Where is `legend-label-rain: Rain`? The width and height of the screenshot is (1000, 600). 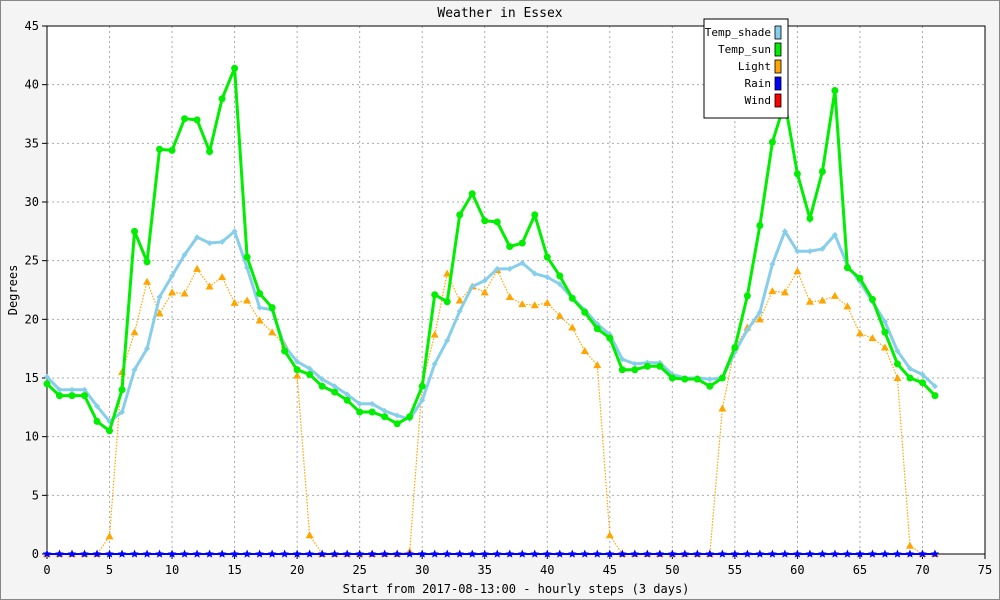 legend-label-rain: Rain is located at coordinates (758, 83).